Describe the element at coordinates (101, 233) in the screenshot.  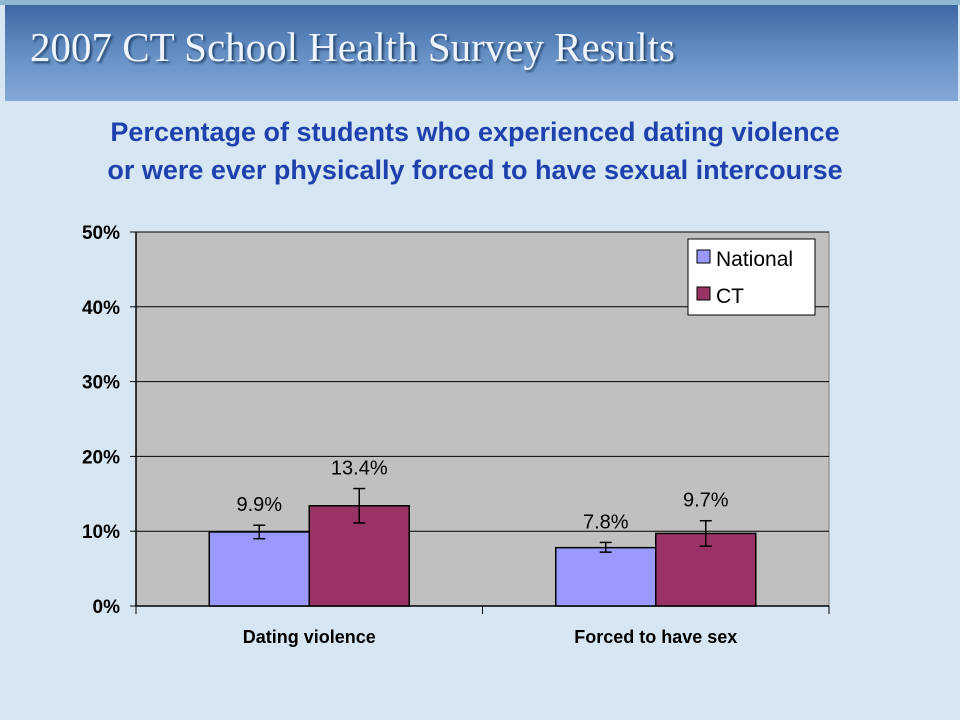
I see `y-tick-label: 50%` at that location.